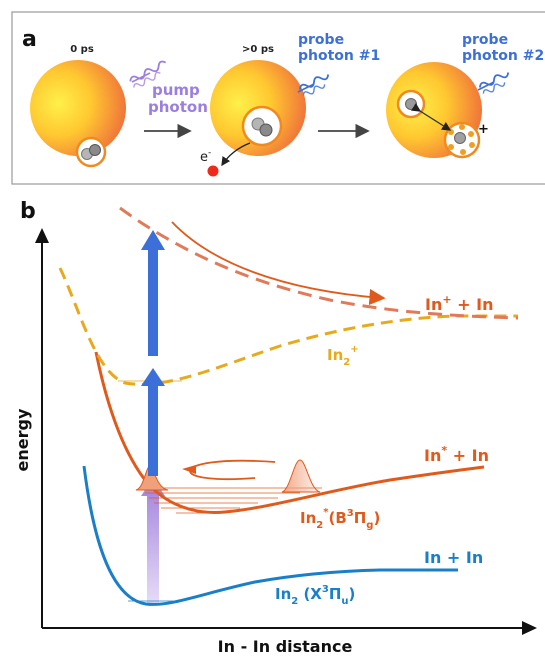 This screenshot has height=656, width=545. Describe the element at coordinates (153, 430) in the screenshot. I see `probe-arrow-1-shaft` at that location.